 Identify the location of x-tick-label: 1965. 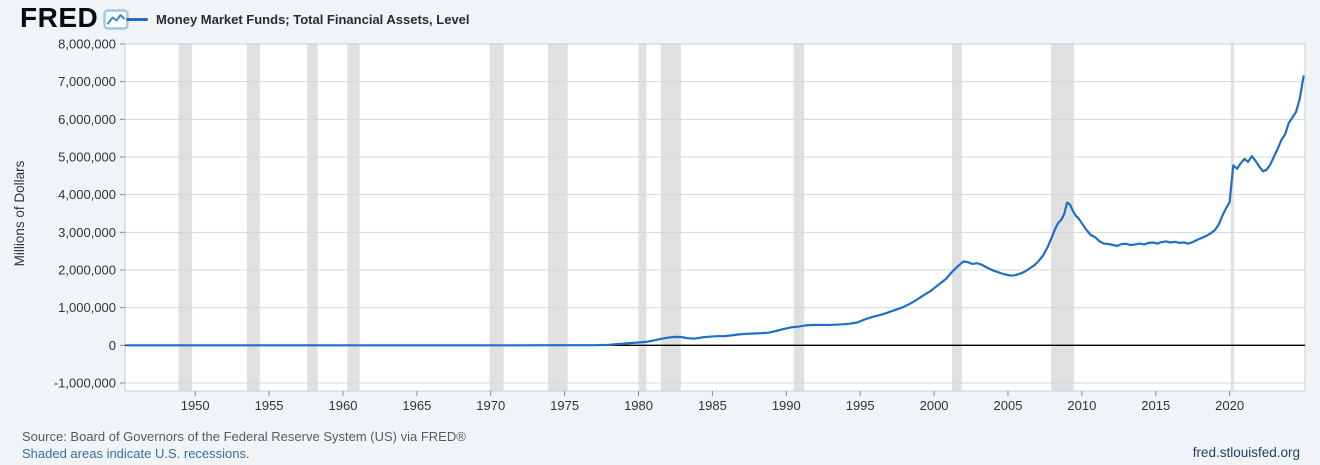
(416, 405).